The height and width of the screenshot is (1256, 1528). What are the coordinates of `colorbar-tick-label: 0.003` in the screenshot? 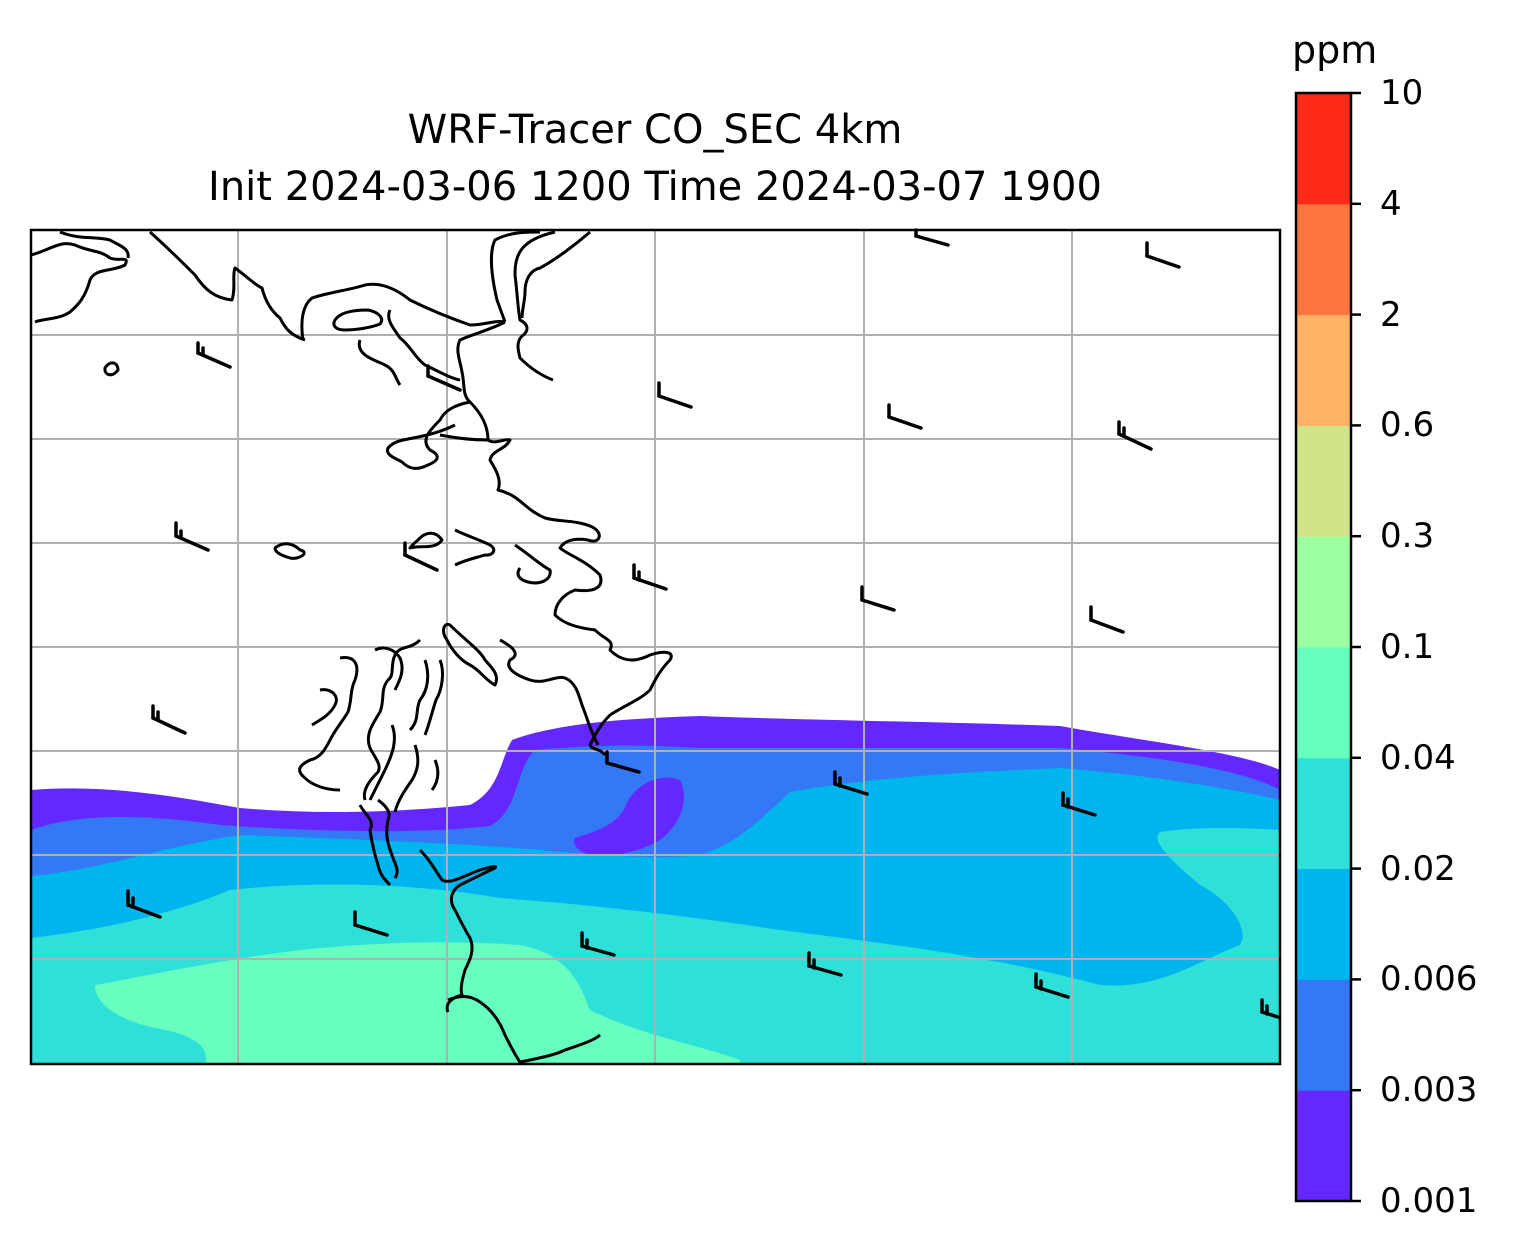 It's located at (1429, 1090).